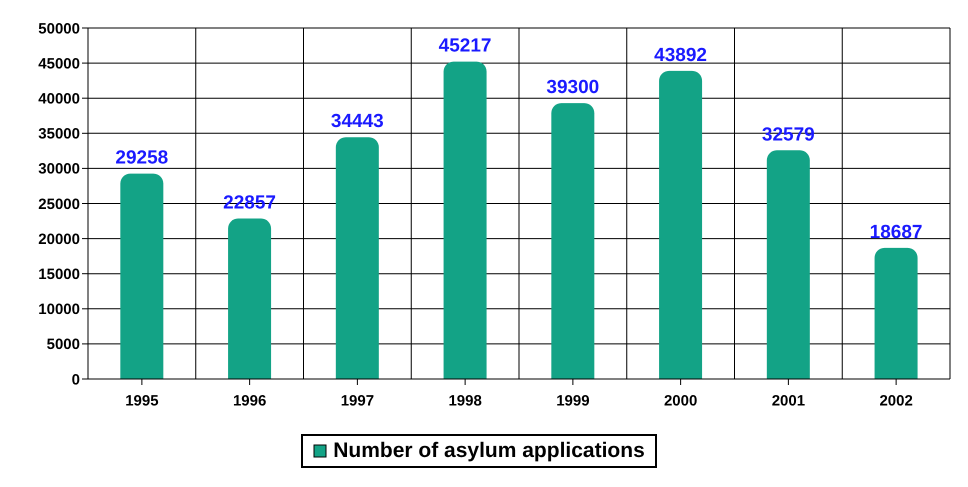 The image size is (968, 487). I want to click on x-tick-label: 1996, so click(249, 401).